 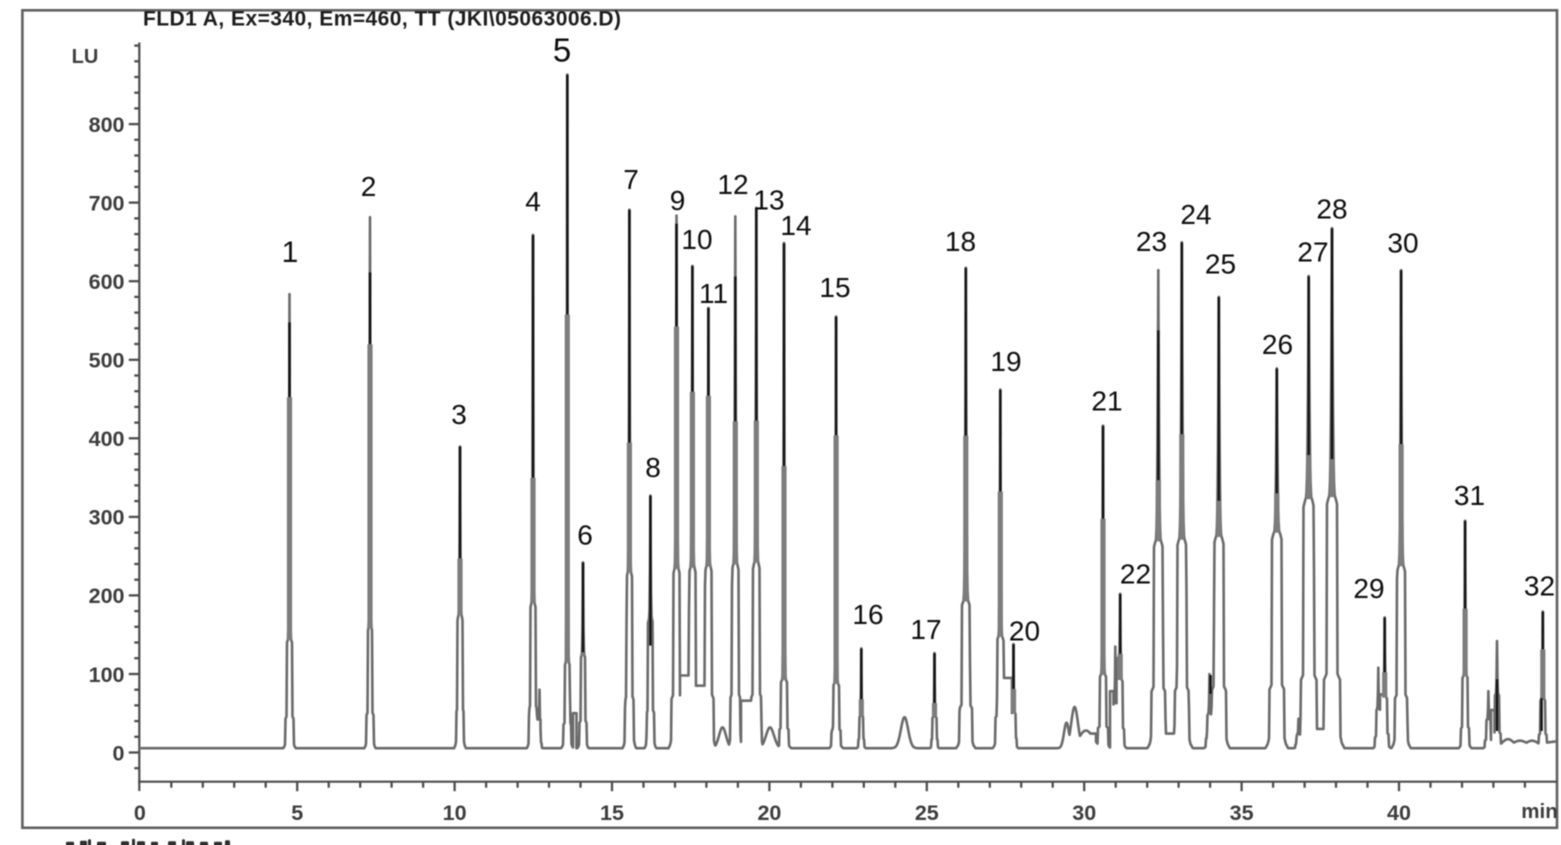 What do you see at coordinates (631, 179) in the screenshot?
I see `svg-text: 7` at bounding box center [631, 179].